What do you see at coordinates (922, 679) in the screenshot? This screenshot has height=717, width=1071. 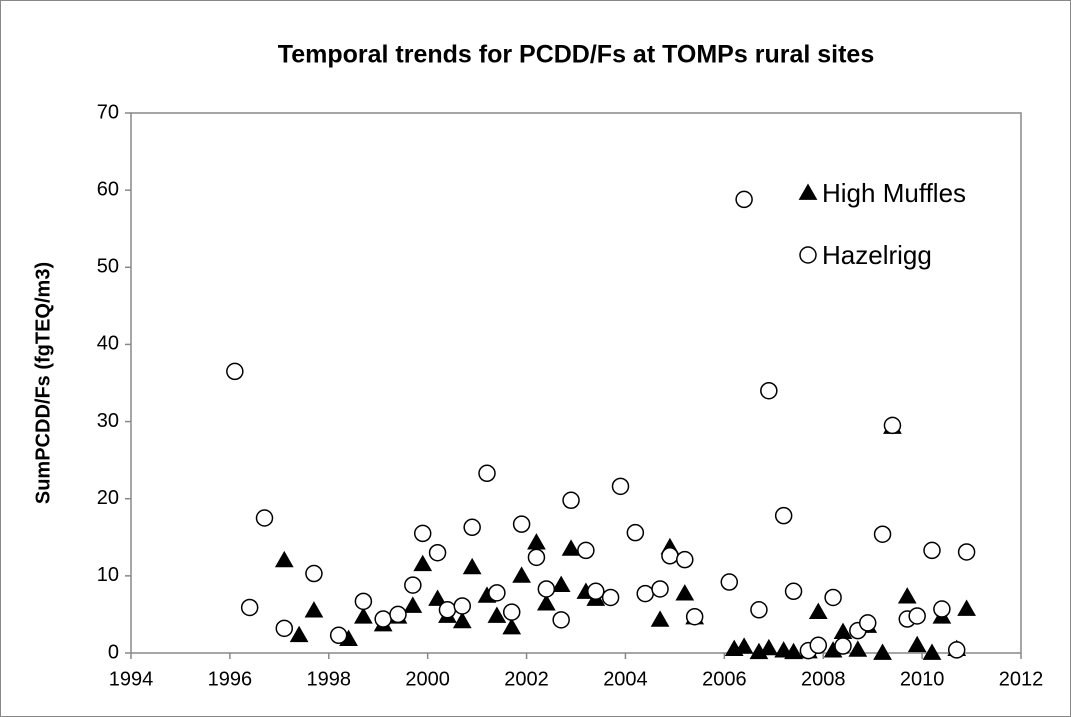 I see `x-tick-label: 2010` at bounding box center [922, 679].